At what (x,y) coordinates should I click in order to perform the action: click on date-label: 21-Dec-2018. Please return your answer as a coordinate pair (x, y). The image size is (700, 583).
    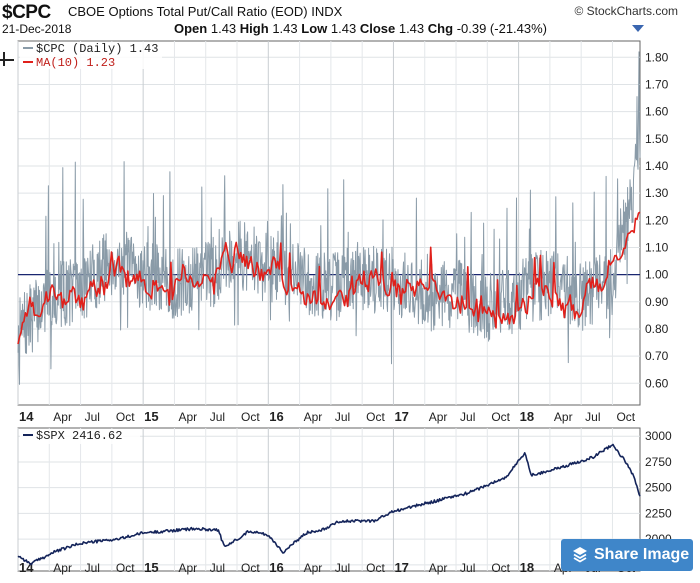
    Looking at the image, I should click on (37, 29).